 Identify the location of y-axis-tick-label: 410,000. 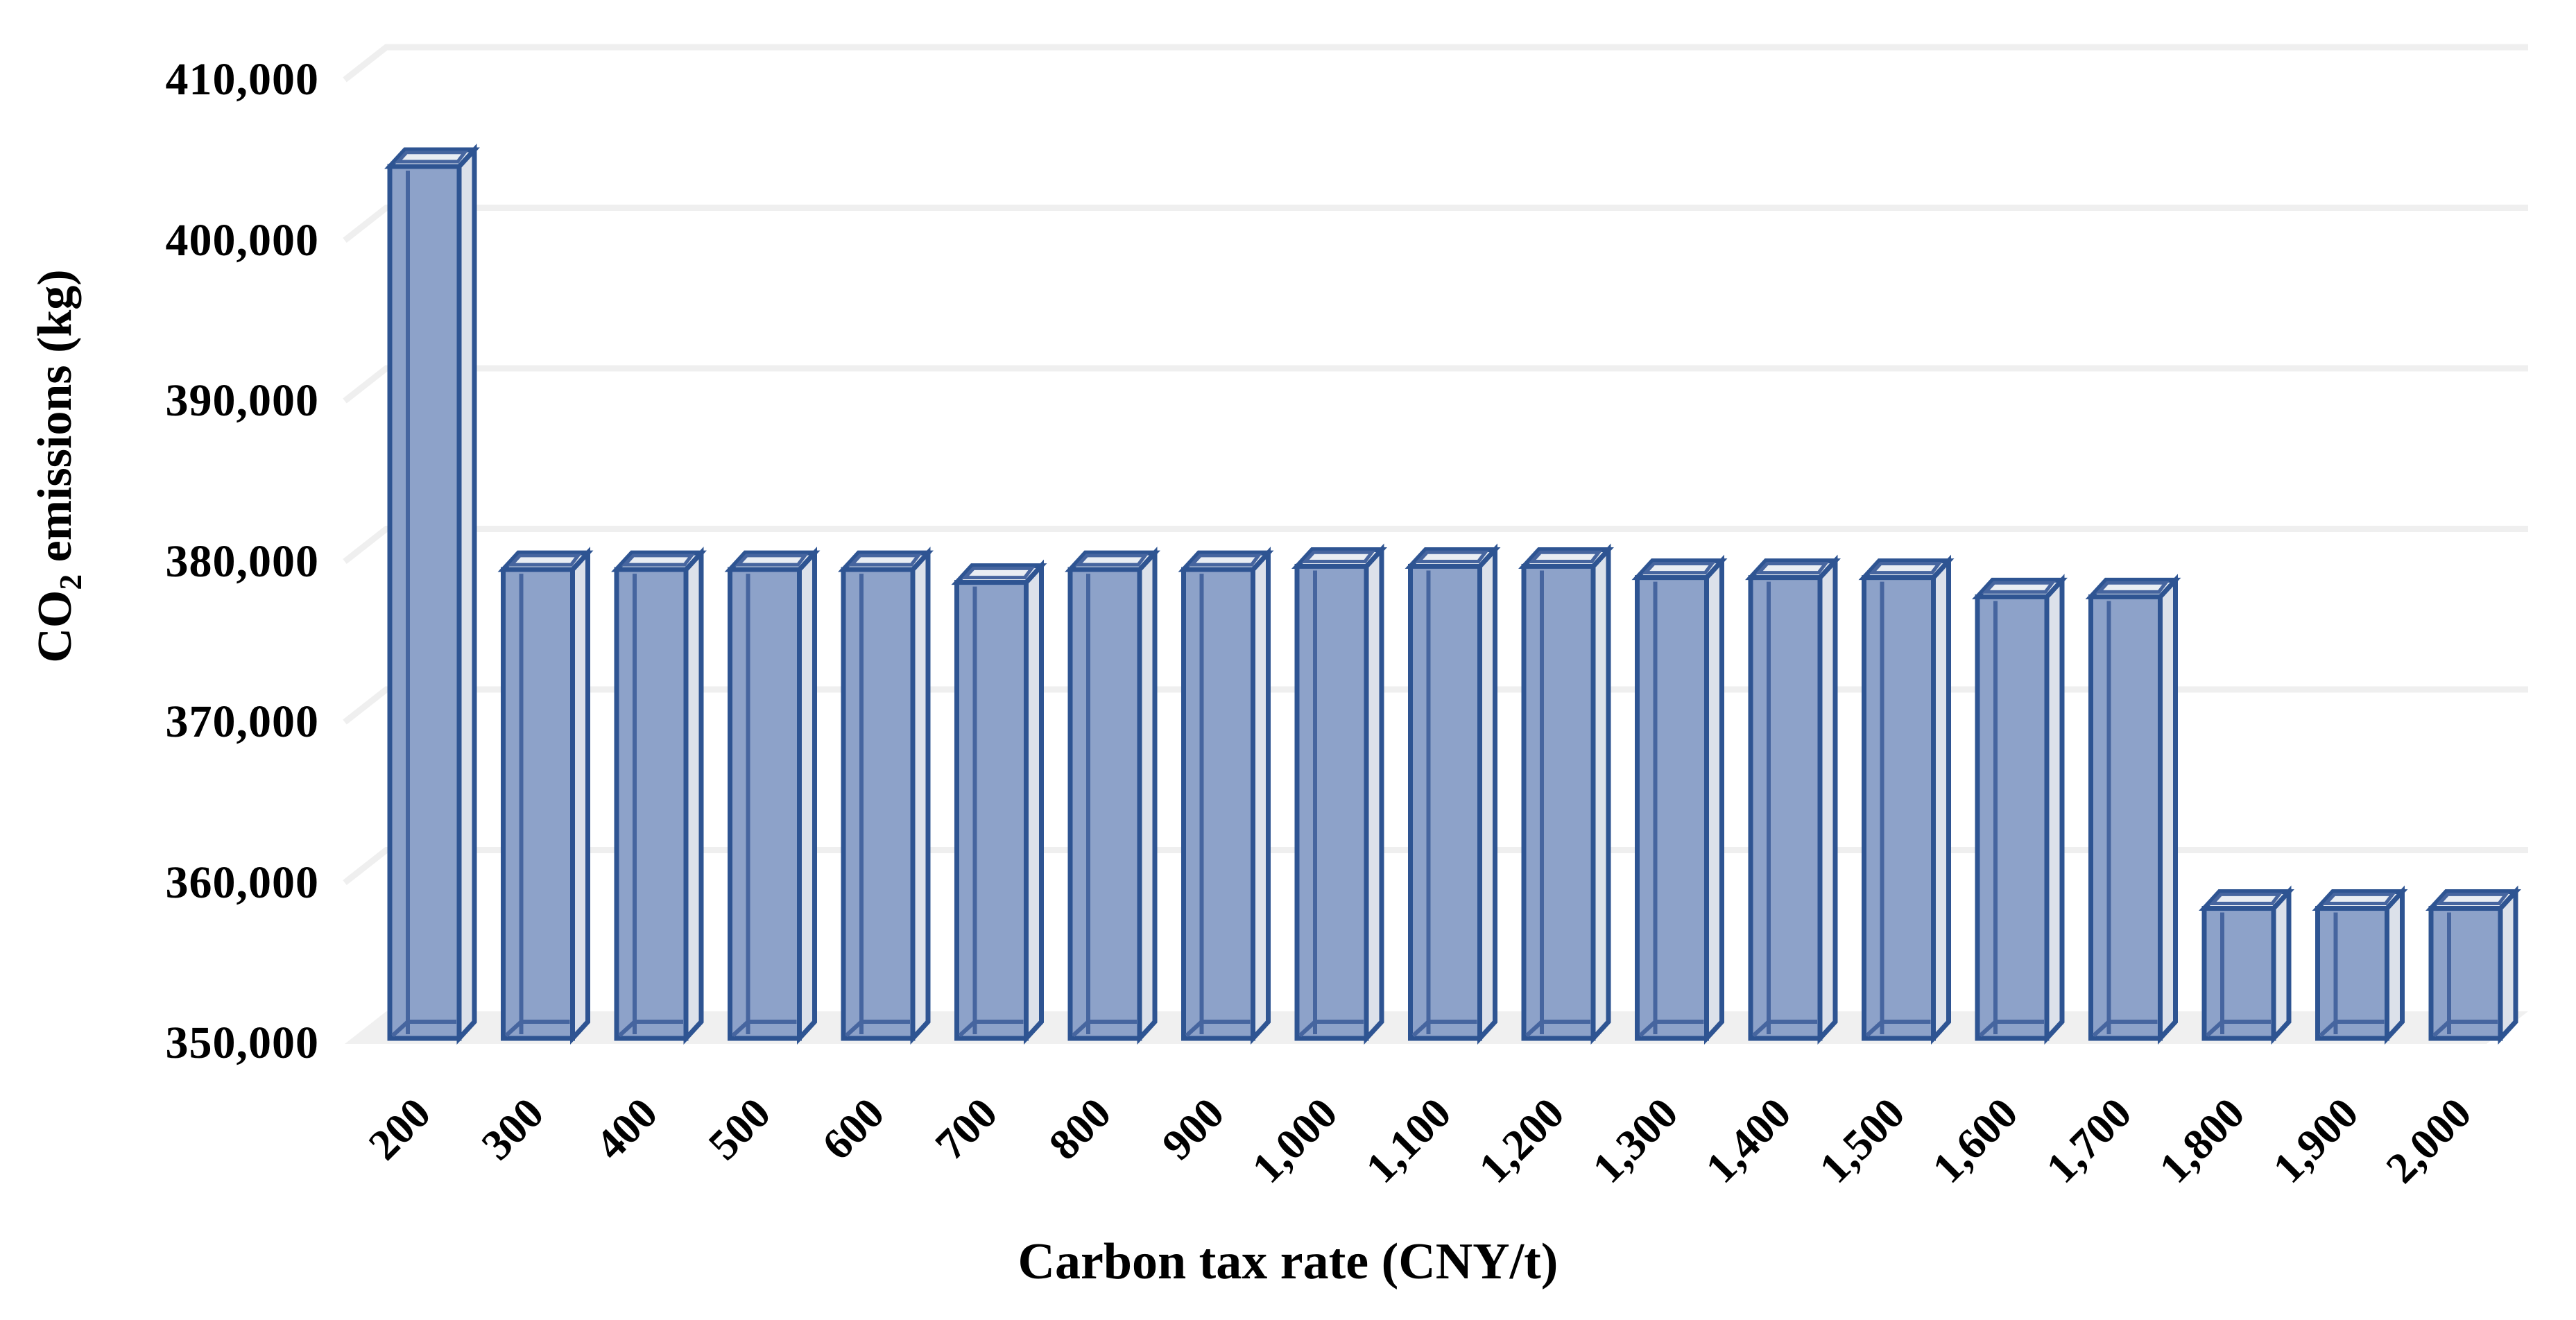
(242, 79).